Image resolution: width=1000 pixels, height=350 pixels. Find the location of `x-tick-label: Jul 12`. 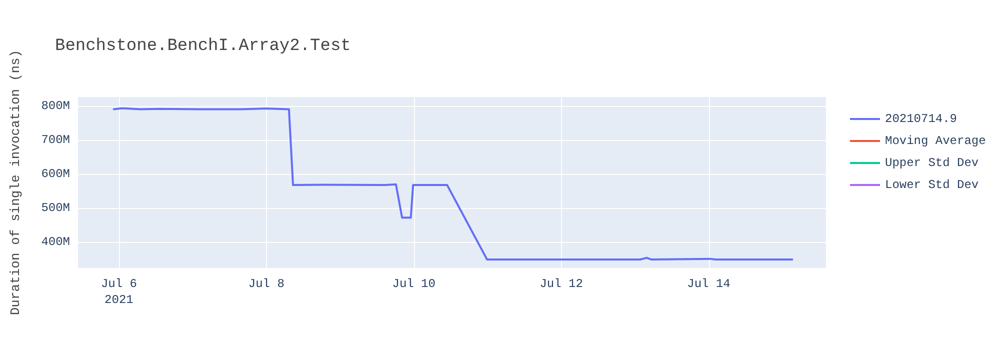

x-tick-label: Jul 12 is located at coordinates (561, 284).